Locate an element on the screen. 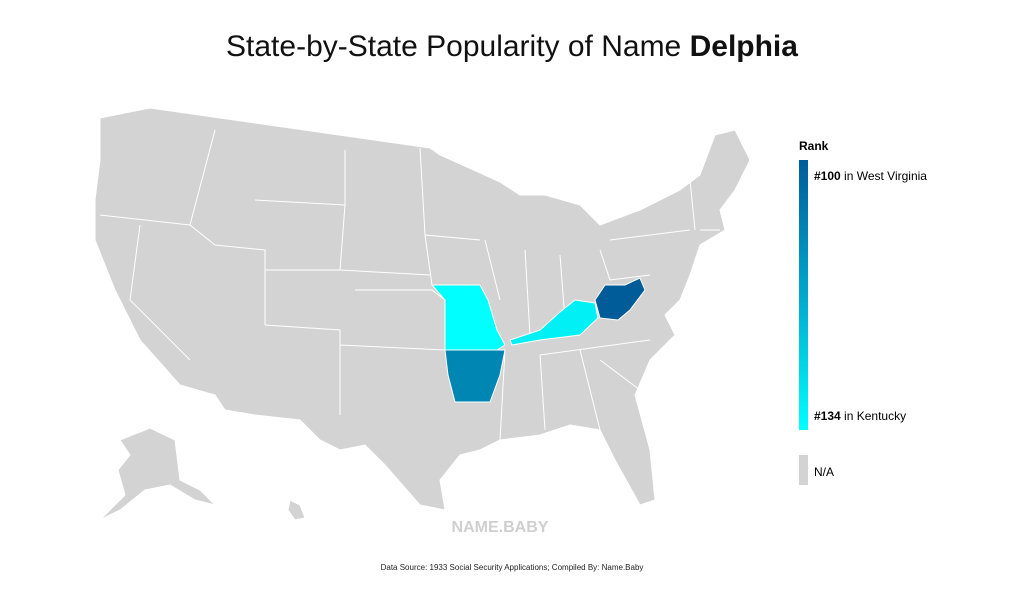 The height and width of the screenshot is (600, 1024). legend-high: #100 in West Virginia is located at coordinates (870, 176).